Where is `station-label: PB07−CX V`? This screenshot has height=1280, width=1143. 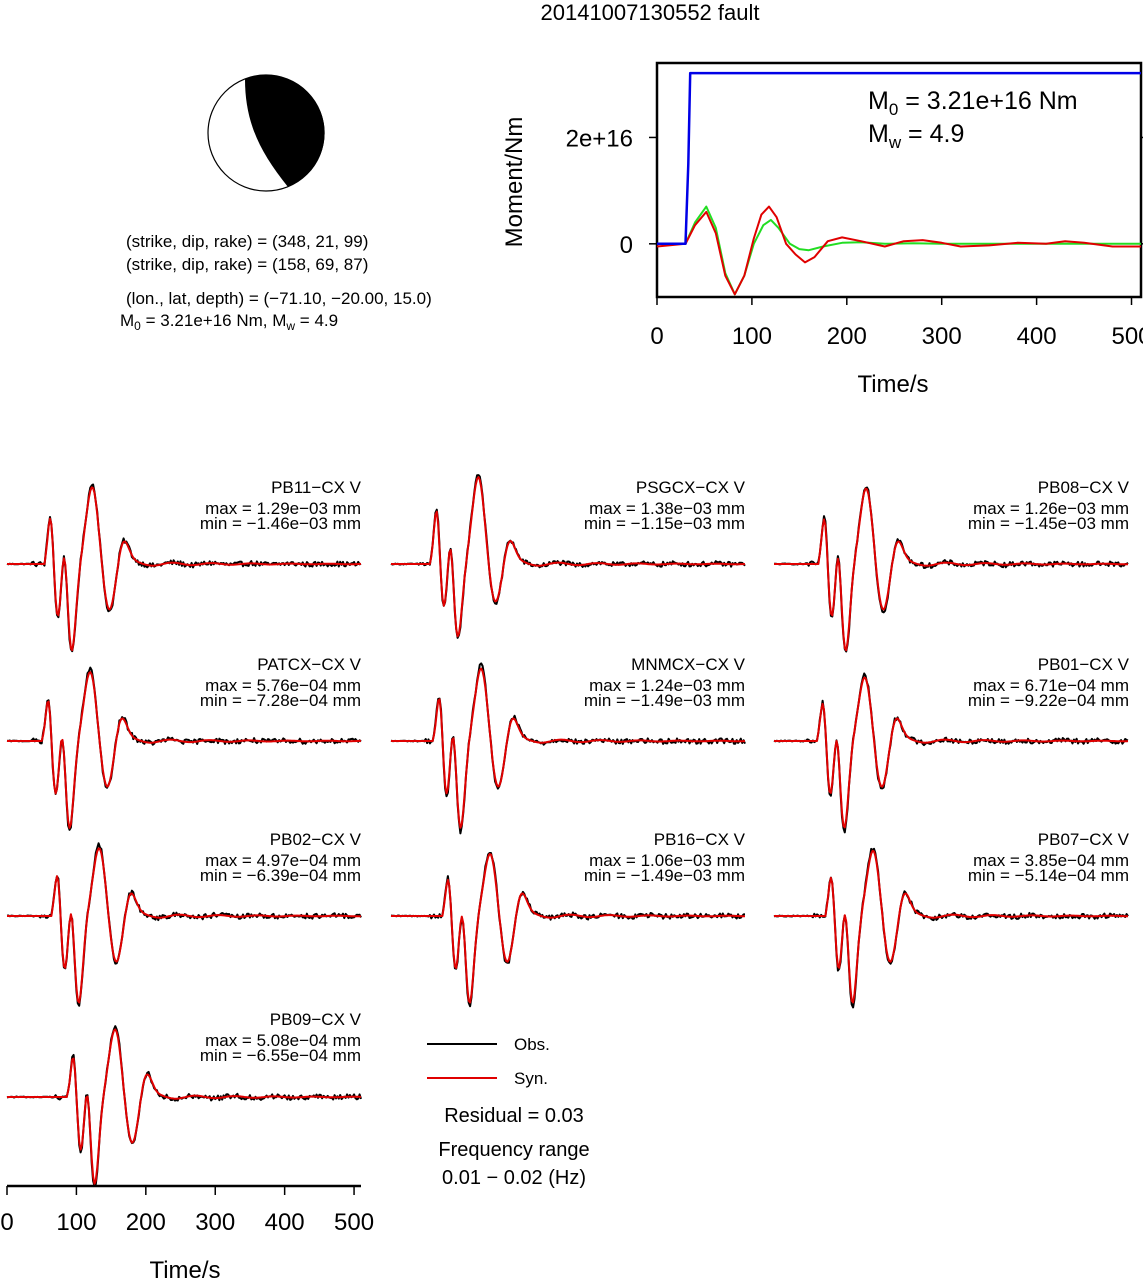
station-label: PB07−CX V is located at coordinates (1084, 839).